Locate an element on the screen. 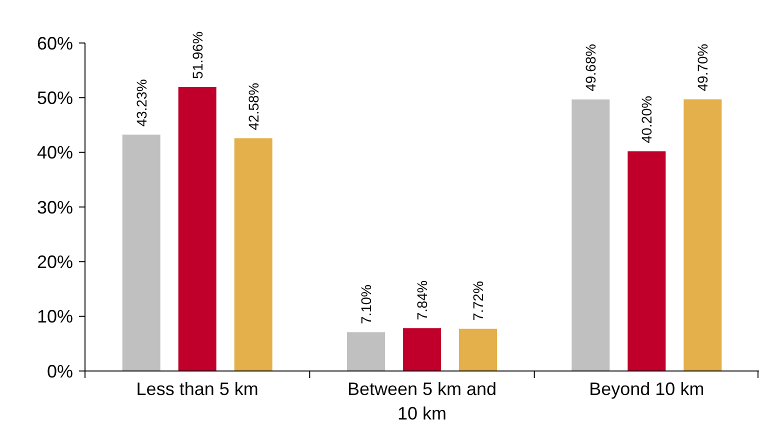 The image size is (759, 430). data-label: 7.10% is located at coordinates (366, 304).